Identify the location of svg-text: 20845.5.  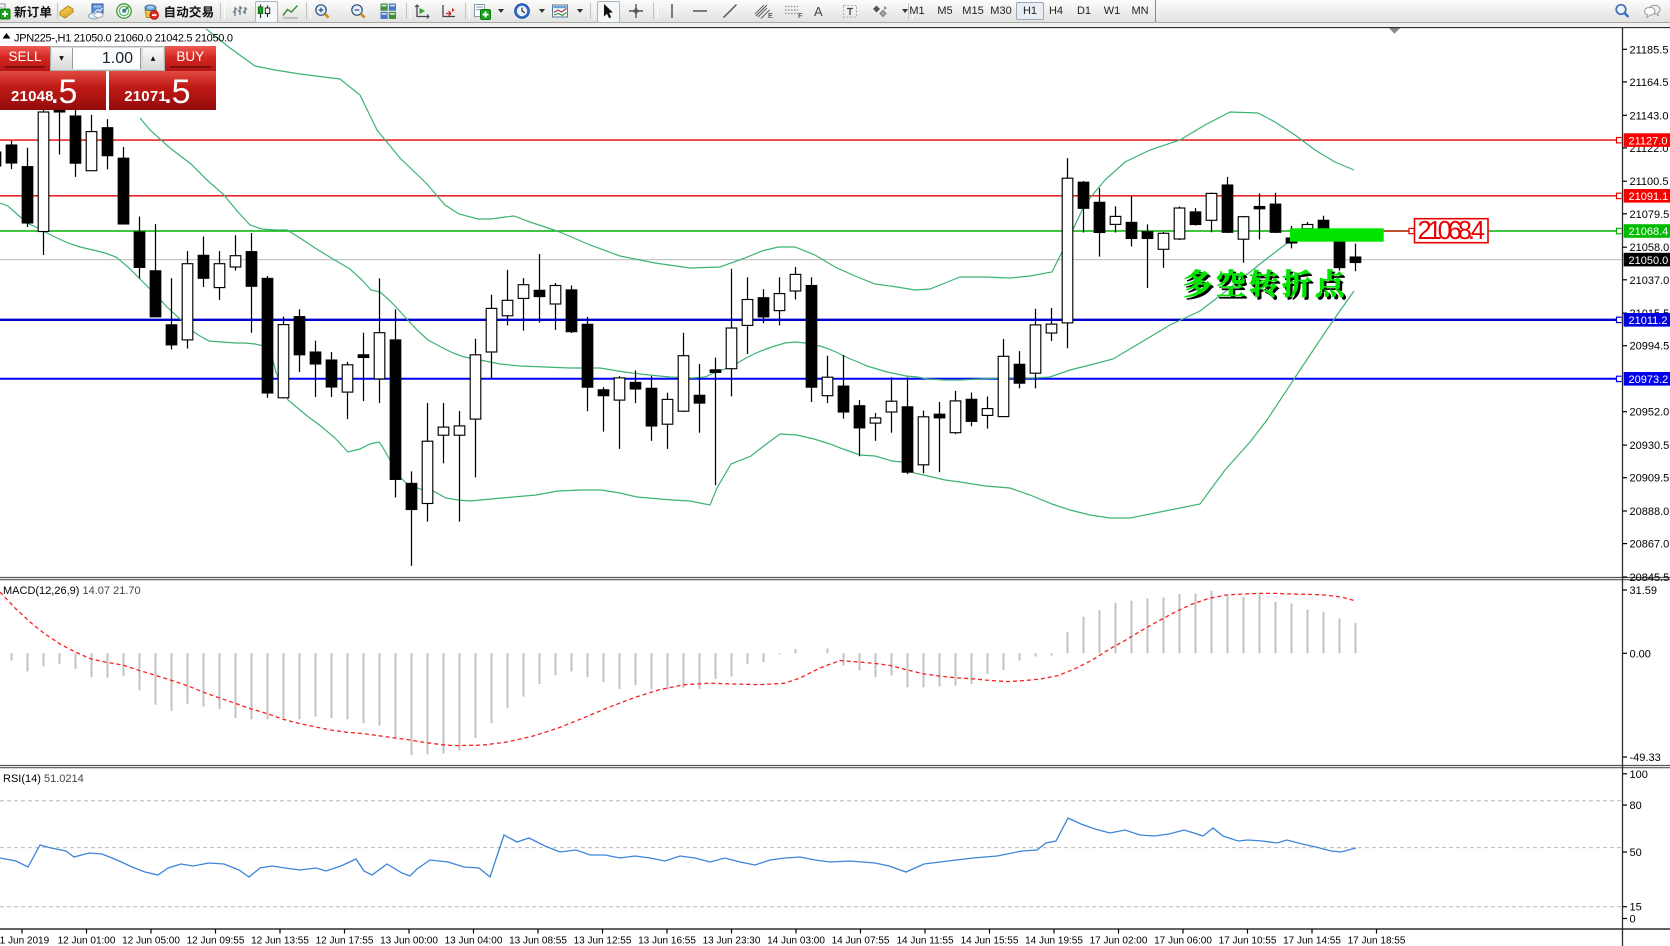
(1650, 578).